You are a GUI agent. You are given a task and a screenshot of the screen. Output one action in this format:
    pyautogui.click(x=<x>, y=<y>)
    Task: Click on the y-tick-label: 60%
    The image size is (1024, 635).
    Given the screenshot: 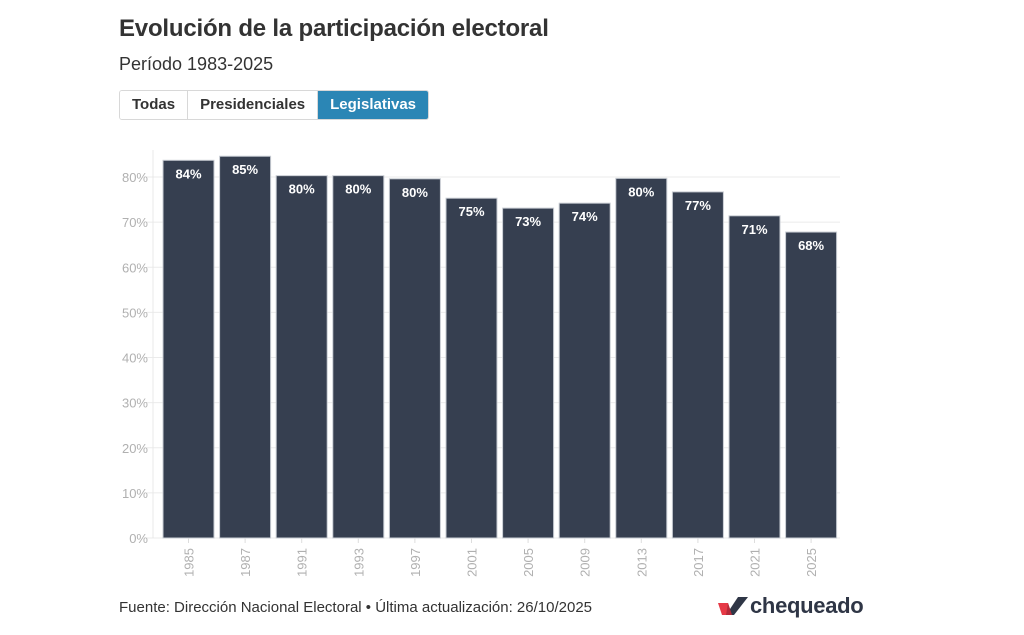 What is the action you would take?
    pyautogui.click(x=135, y=267)
    